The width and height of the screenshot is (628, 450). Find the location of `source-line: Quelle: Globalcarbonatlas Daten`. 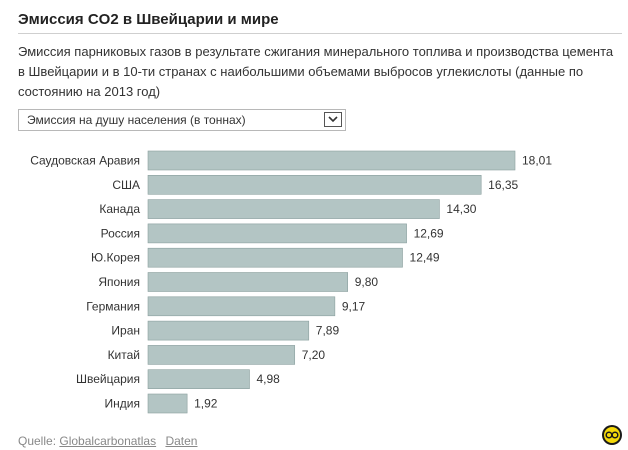

source-line: Quelle: Globalcarbonatlas Daten is located at coordinates (107, 441).